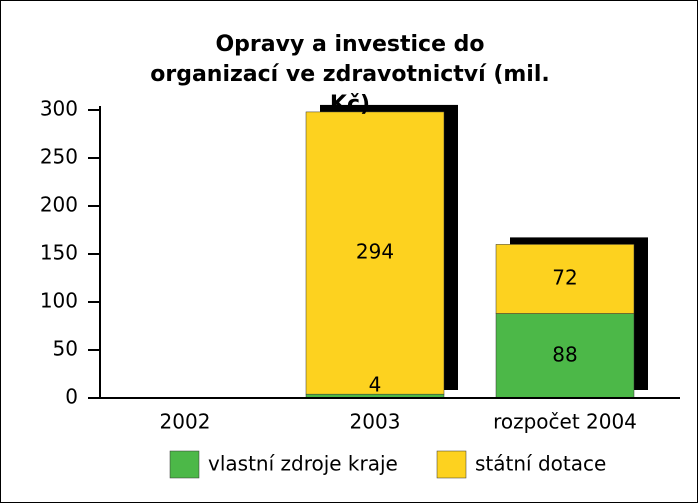 This screenshot has height=503, width=698. What do you see at coordinates (59, 301) in the screenshot?
I see `y-tick-label: 100` at bounding box center [59, 301].